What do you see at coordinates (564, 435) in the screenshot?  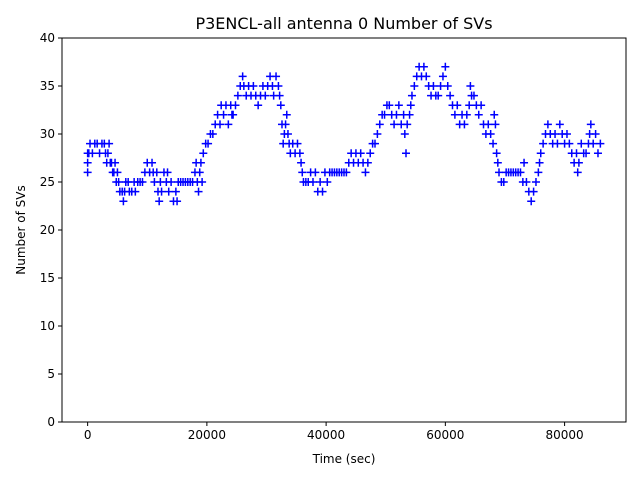 I see `x-tick-label: 80000` at bounding box center [564, 435].